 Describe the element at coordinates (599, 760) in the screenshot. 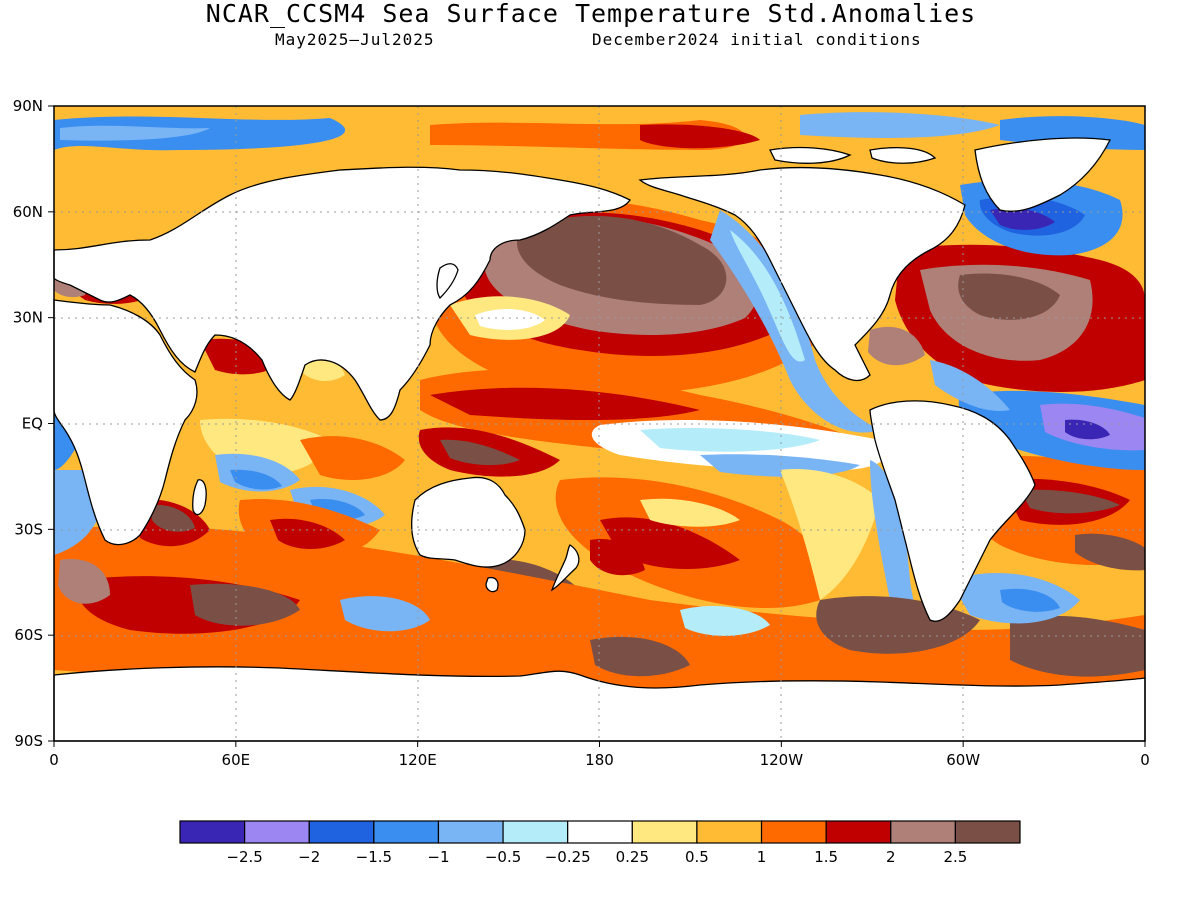

I see `lon-tick-label: 180` at that location.